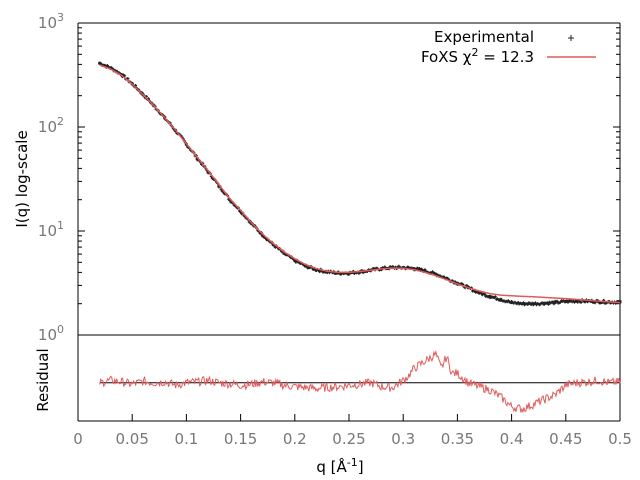 This screenshot has height=480, width=640. I want to click on legend-foxs-suffix: = 12.3, so click(506, 57).